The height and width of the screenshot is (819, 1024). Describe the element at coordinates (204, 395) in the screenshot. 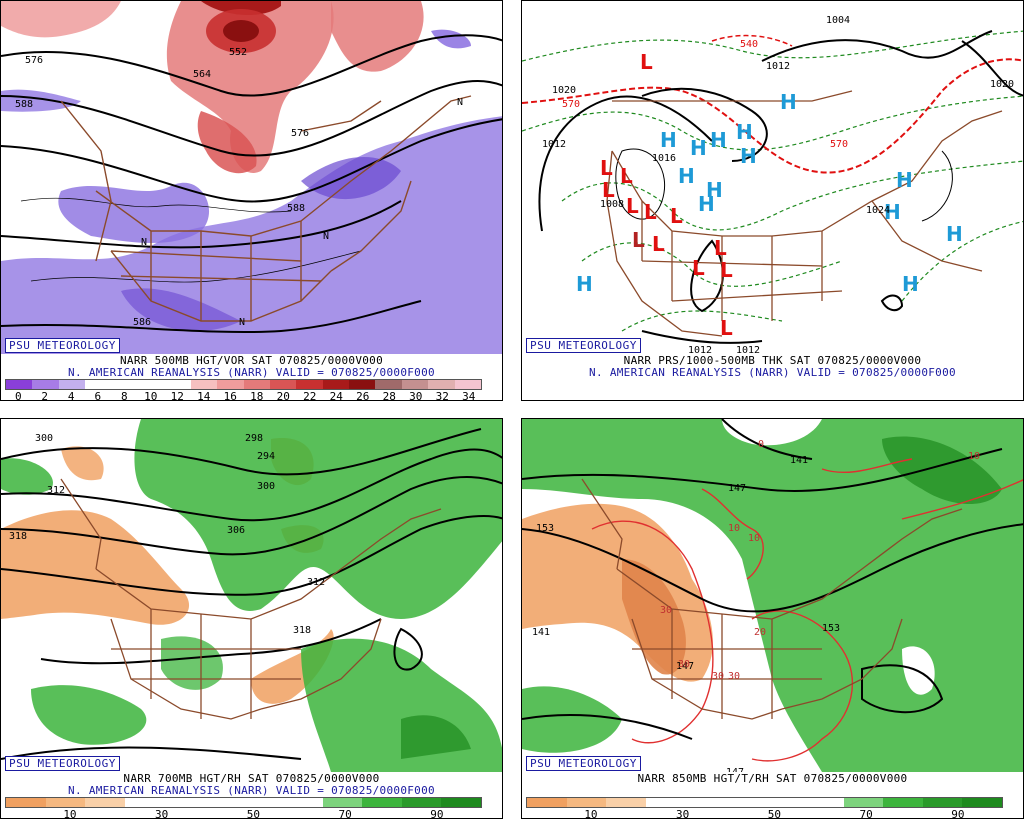

I see `legend-tick-label: 14` at that location.